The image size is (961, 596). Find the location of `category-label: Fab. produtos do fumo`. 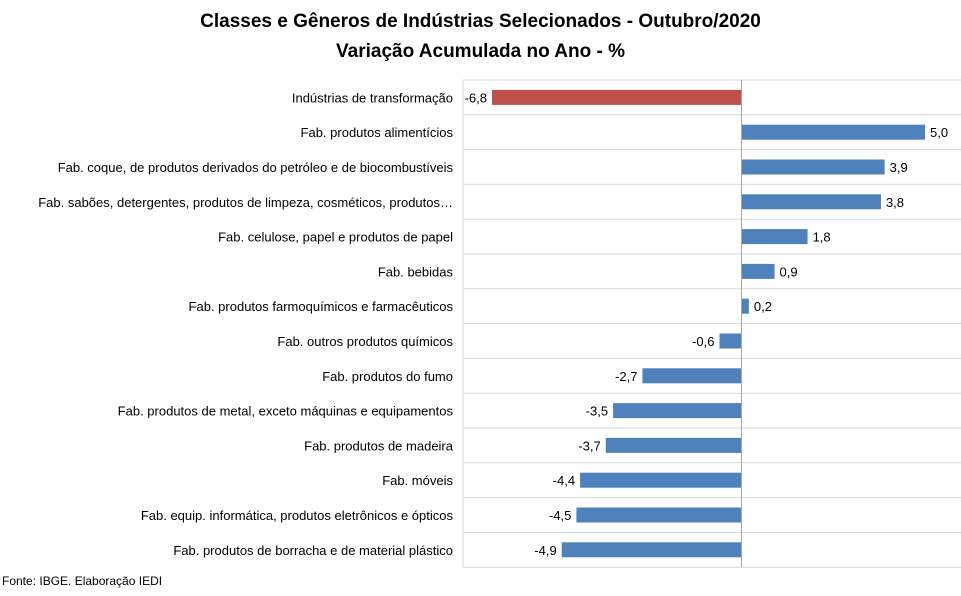

category-label: Fab. produtos do fumo is located at coordinates (387, 376).